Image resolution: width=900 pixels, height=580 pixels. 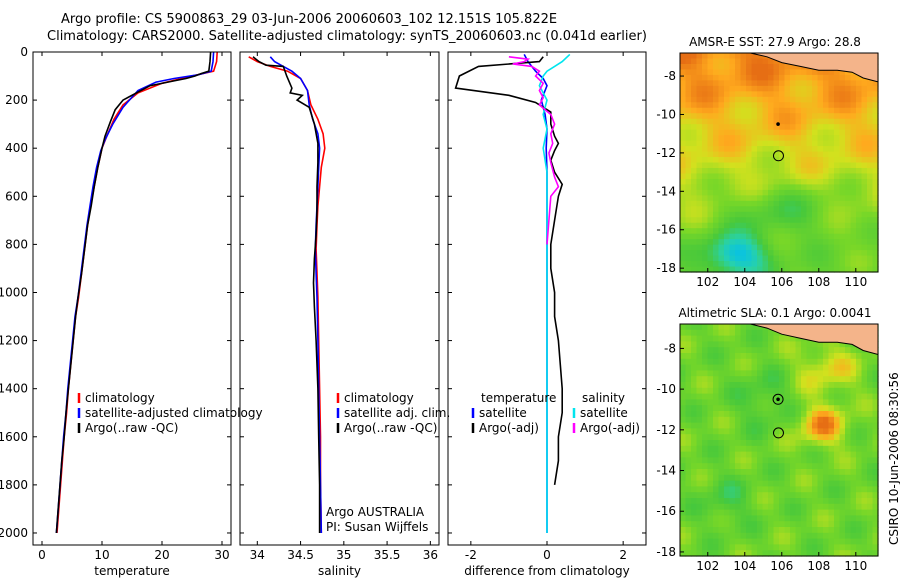 I want to click on map1-title: AMSR-E SST: 27.9 Argo: 28.8, so click(x=775, y=42).